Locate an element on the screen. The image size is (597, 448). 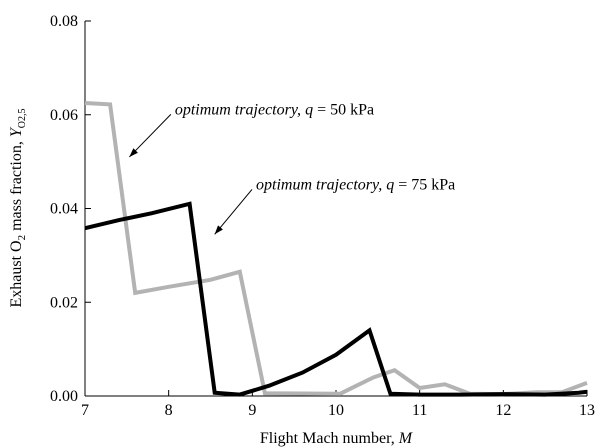
annotation-value: = 50 kPa is located at coordinates (343, 109).